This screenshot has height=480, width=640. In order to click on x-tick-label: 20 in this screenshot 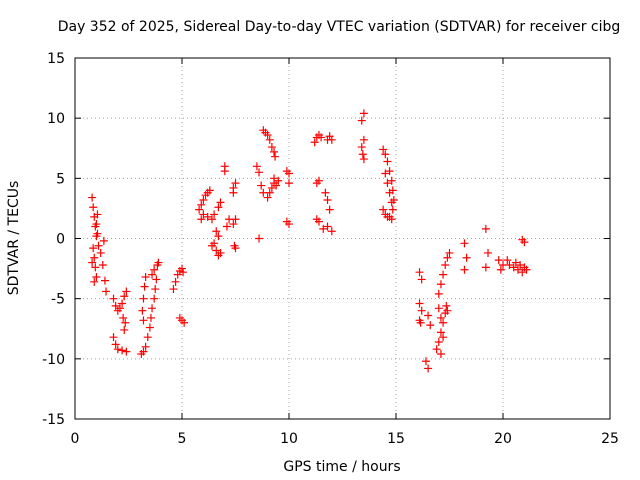, I will do `click(503, 439)`.